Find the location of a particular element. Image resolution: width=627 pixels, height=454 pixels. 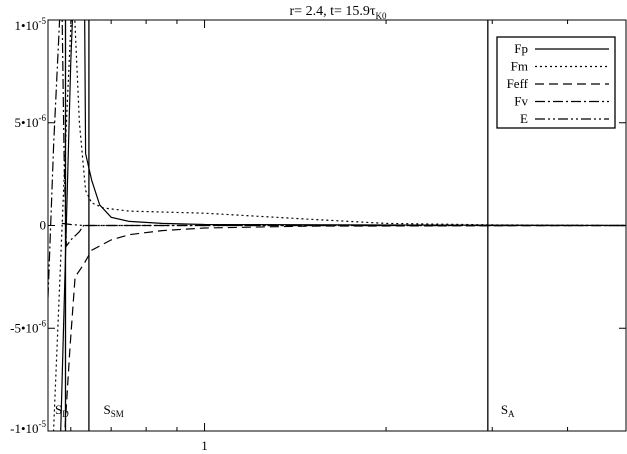

y-tick-label: 5•10-6 is located at coordinates (30, 121).